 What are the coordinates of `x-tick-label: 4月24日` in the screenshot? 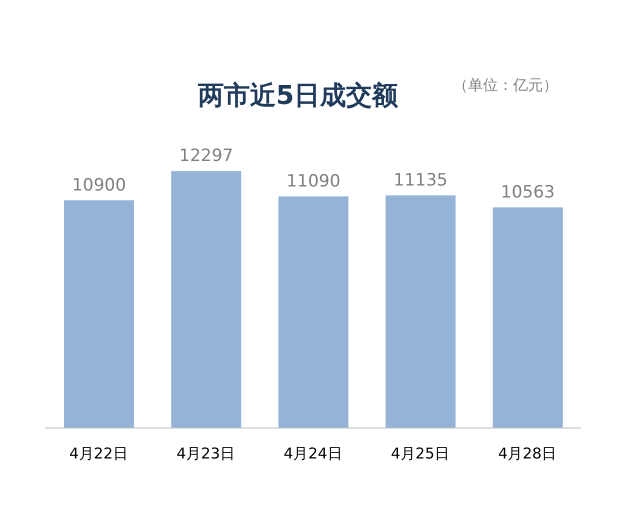 It's located at (313, 453).